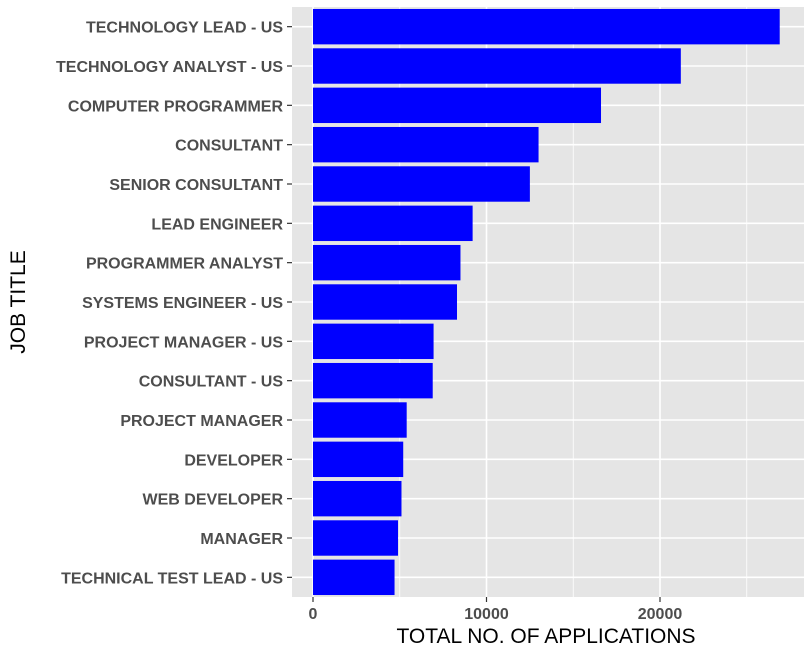  I want to click on x-tick-label: 20000, so click(660, 614).